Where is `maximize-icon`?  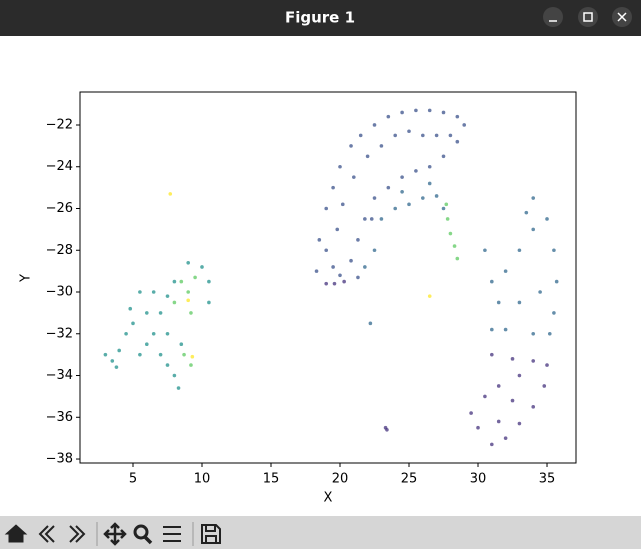
maximize-icon is located at coordinates (588, 17).